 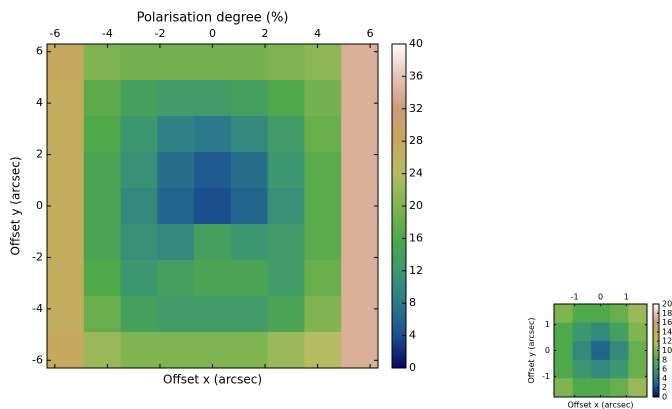 I want to click on y-tick-label: 2, so click(x=39, y=154).